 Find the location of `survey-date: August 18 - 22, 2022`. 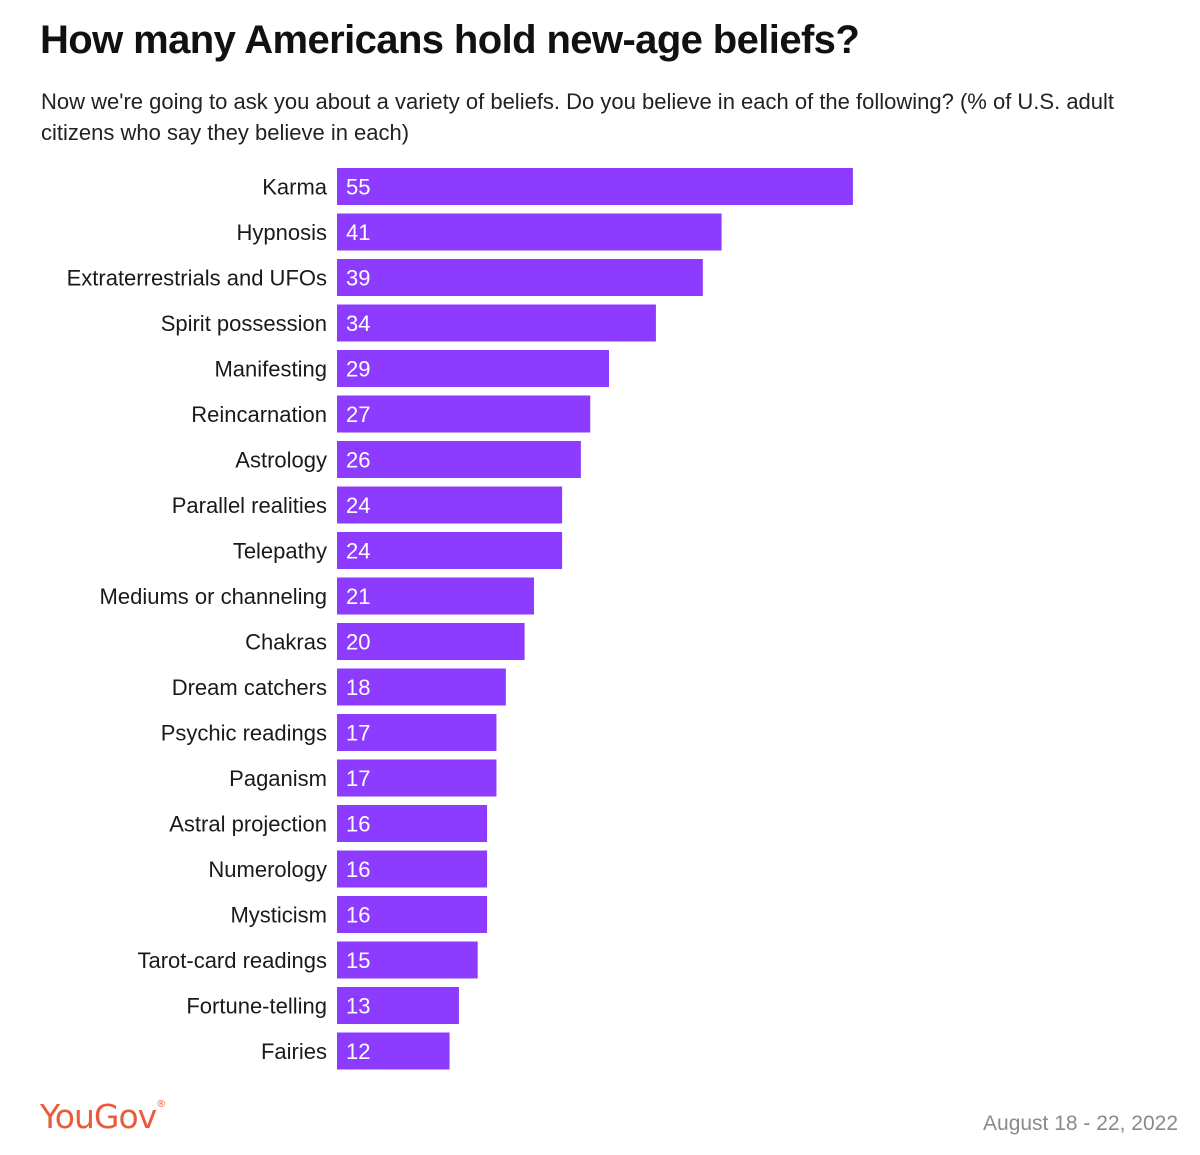

survey-date: August 18 - 22, 2022 is located at coordinates (1080, 1123).